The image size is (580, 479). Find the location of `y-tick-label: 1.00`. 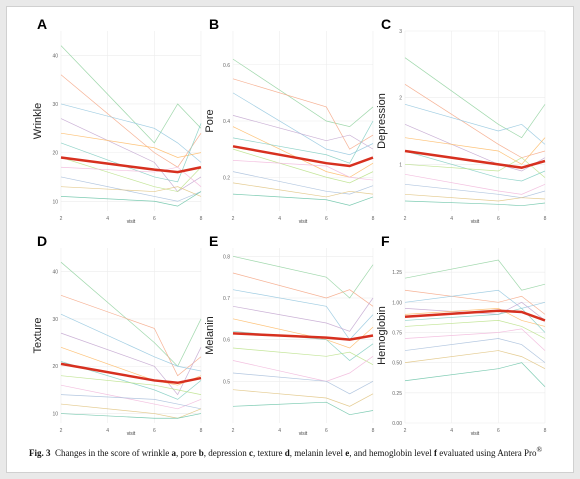

y-tick-label: 1.00 is located at coordinates (397, 303).